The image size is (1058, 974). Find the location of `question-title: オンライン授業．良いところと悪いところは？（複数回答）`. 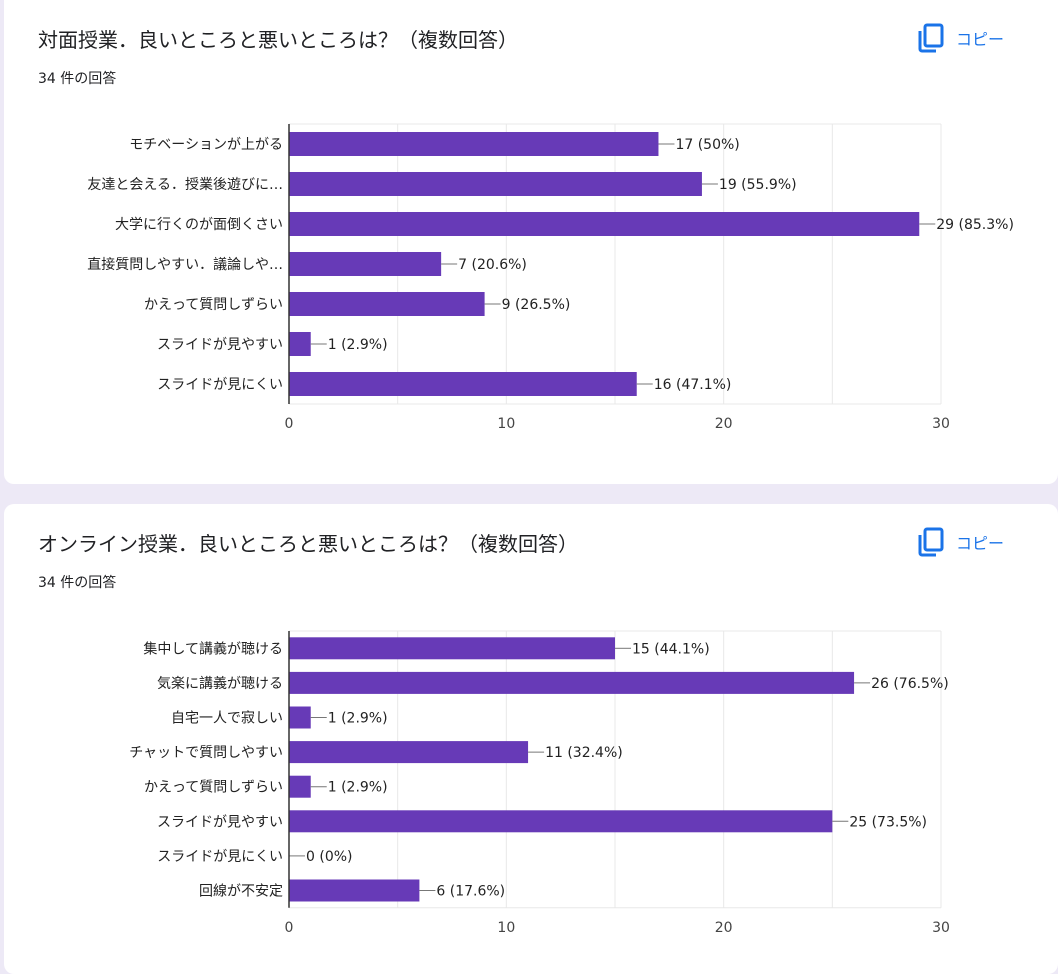

question-title: オンライン授業．良いところと悪いところは？（複数回答） is located at coordinates (308, 544).